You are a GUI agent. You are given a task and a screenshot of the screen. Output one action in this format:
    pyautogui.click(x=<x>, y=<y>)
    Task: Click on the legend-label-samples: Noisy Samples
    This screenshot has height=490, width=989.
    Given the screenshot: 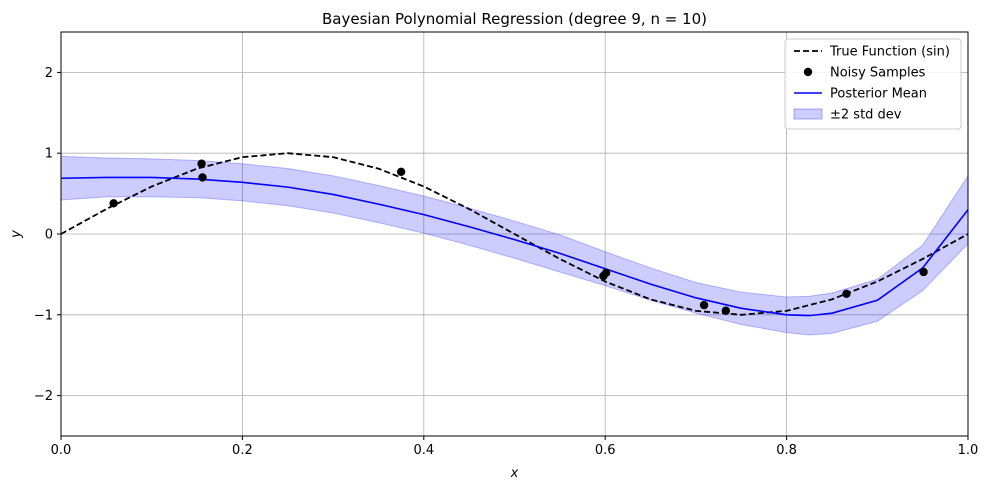 What is the action you would take?
    pyautogui.click(x=878, y=73)
    